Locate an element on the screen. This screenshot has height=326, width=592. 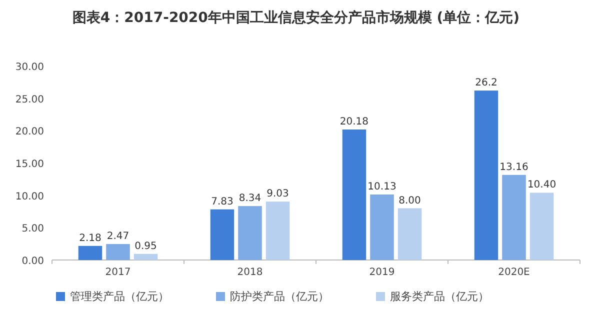
y-tick-label: 0.00 is located at coordinates (33, 261).